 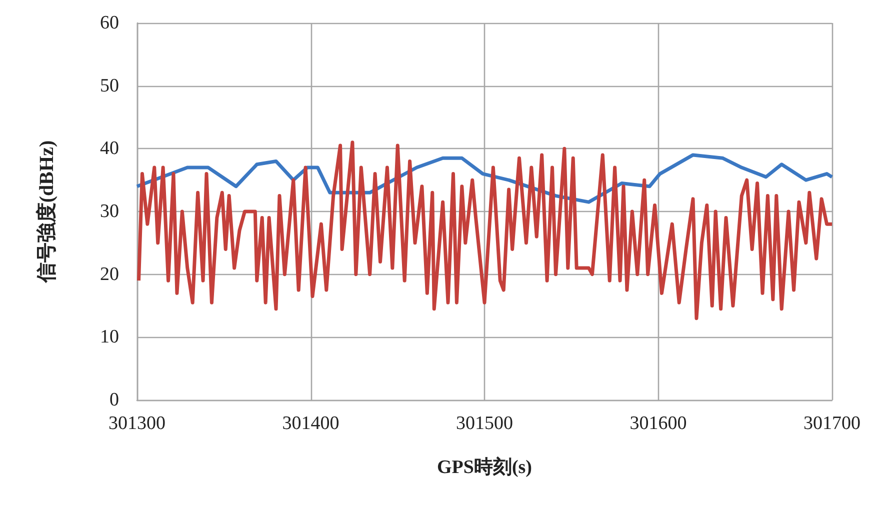 What do you see at coordinates (109, 274) in the screenshot?
I see `y-tick-label: 20` at bounding box center [109, 274].